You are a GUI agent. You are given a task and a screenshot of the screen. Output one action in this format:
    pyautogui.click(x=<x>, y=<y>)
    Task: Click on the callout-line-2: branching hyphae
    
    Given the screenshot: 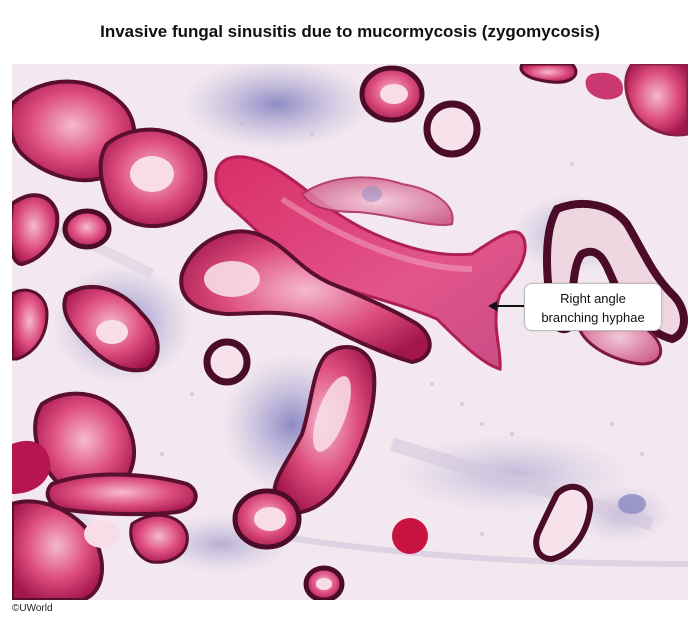 What is the action you would take?
    pyautogui.click(x=593, y=317)
    